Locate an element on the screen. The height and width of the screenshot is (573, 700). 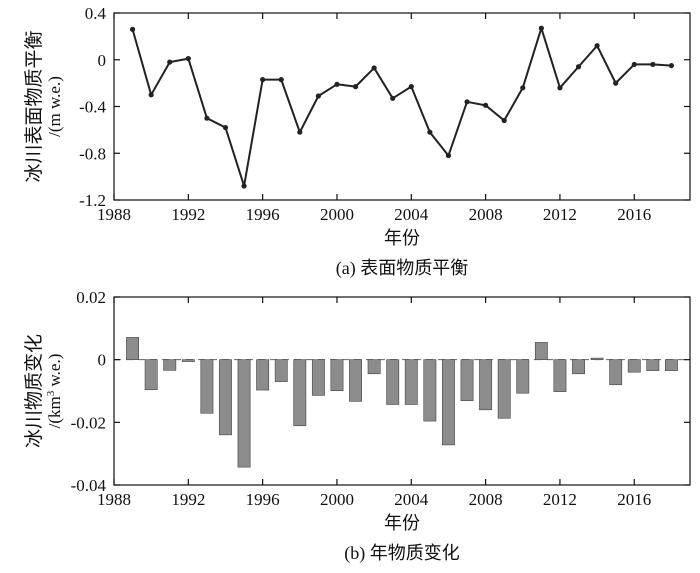
y-tick-label: 0 is located at coordinates (102, 360).